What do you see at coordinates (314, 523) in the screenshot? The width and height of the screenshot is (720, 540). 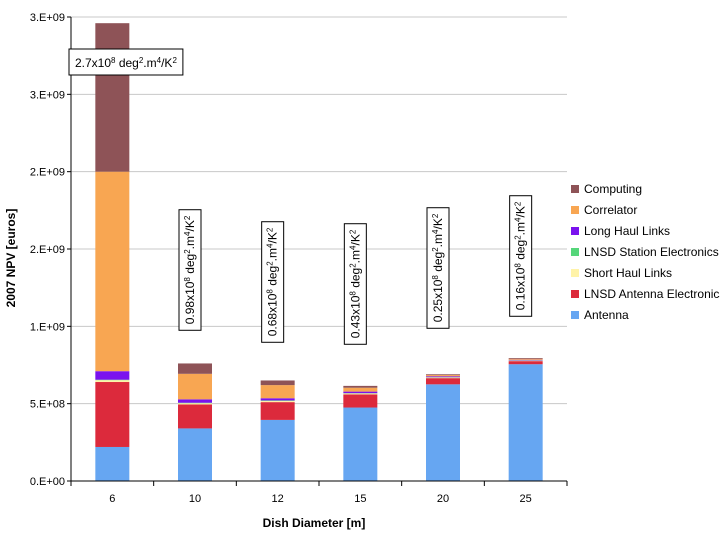 I see `x-axis-title: Dish Diameter [m]` at bounding box center [314, 523].